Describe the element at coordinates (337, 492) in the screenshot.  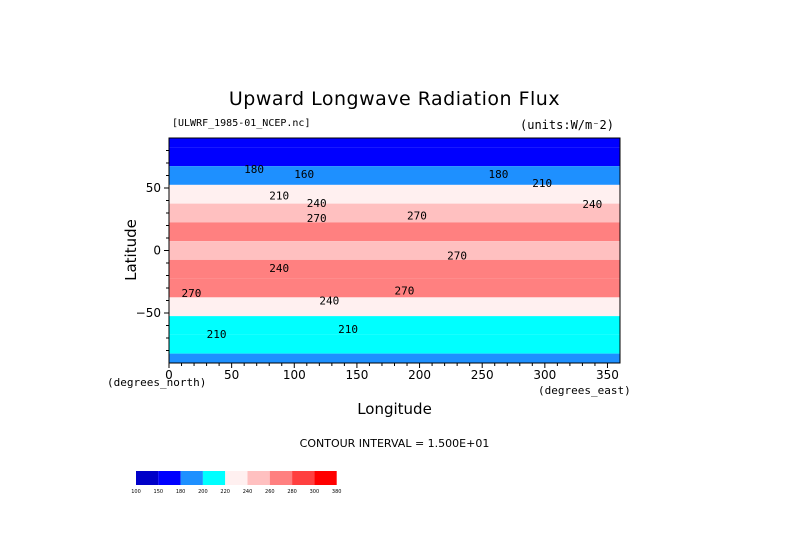
I see `colorbar-label: 380` at that location.